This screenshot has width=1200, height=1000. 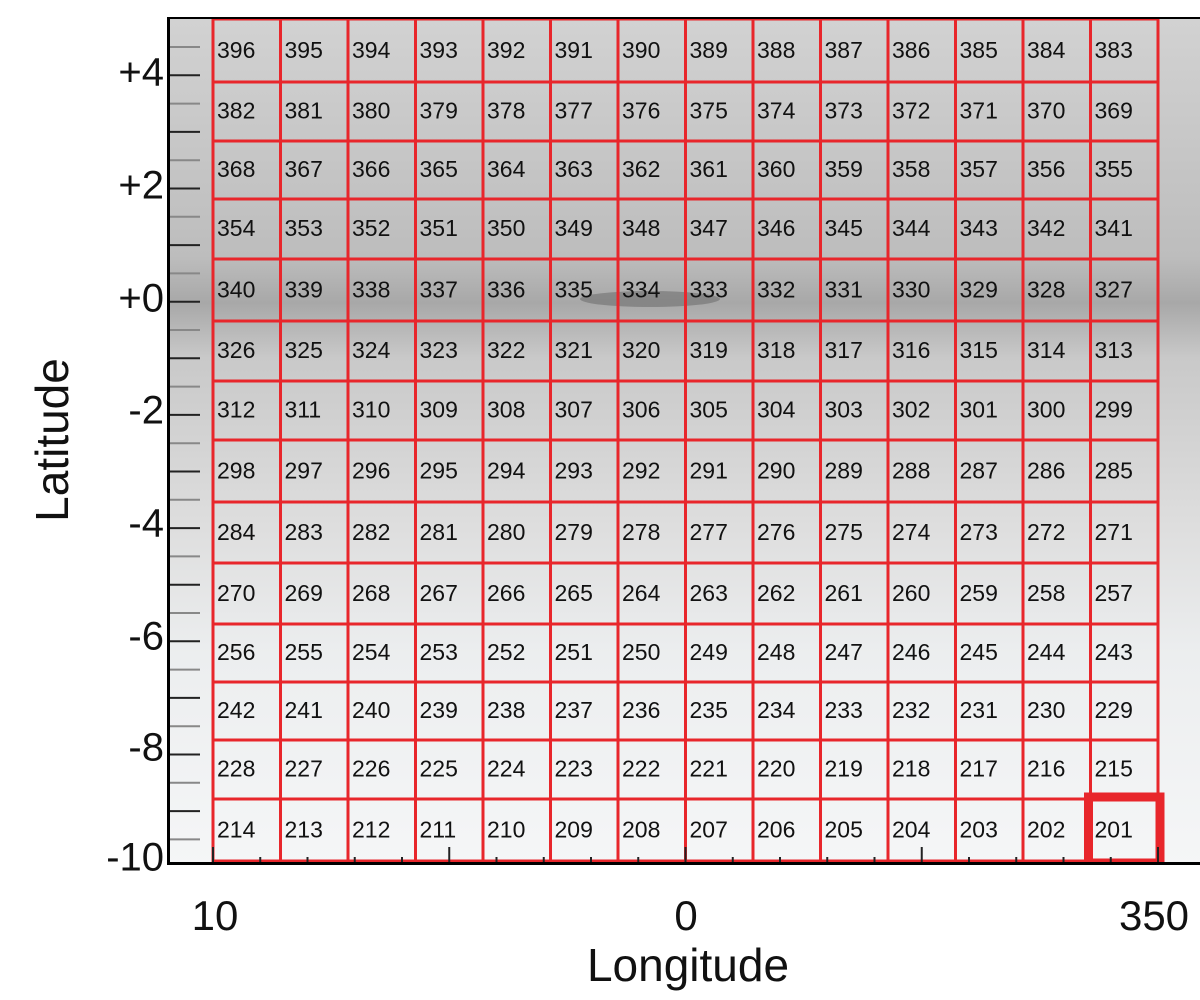 I want to click on cell-label: 280, so click(x=506, y=532).